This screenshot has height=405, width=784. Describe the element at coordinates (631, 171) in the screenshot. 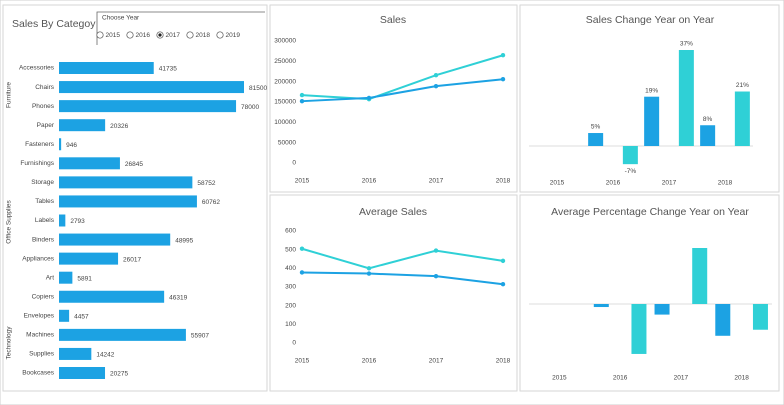

I see `value-label: -7%` at that location.